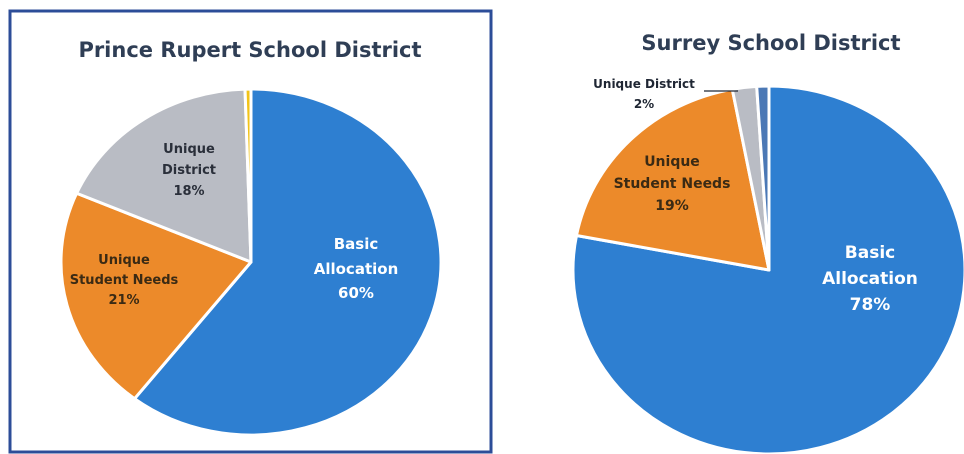  Describe the element at coordinates (249, 50) in the screenshot. I see `chart-title-prince-rupert: Prince Rupert School District` at that location.